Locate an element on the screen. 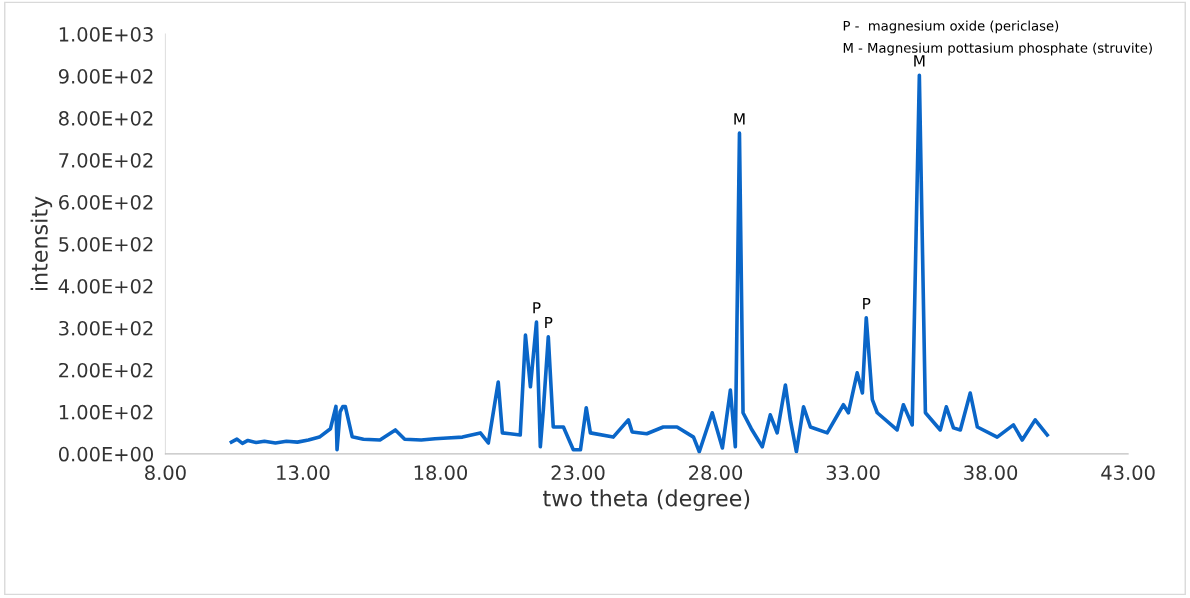 The height and width of the screenshot is (598, 1190). text: P - magnesium oxide (periclase) is located at coordinates (951, 27).